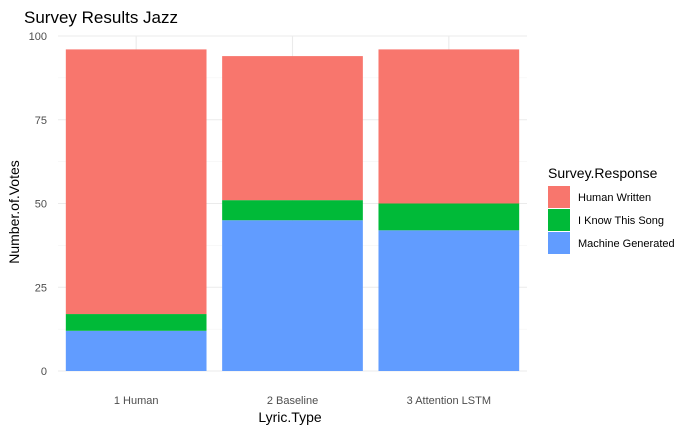  Describe the element at coordinates (41, 205) in the screenshot. I see `y-tick-label: 50` at that location.